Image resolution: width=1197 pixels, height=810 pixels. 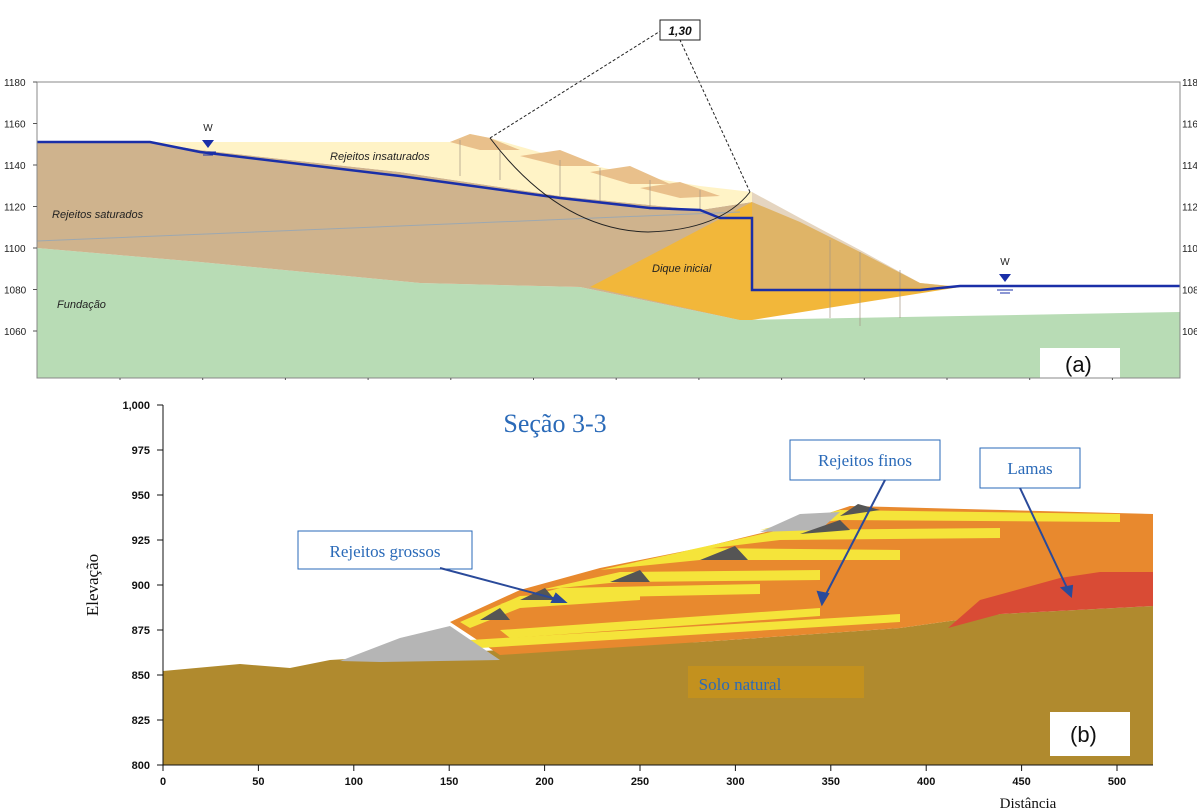 I want to click on panel-a-x-axis: 4080120160200240280320360400440480520, so click(x=616, y=379).